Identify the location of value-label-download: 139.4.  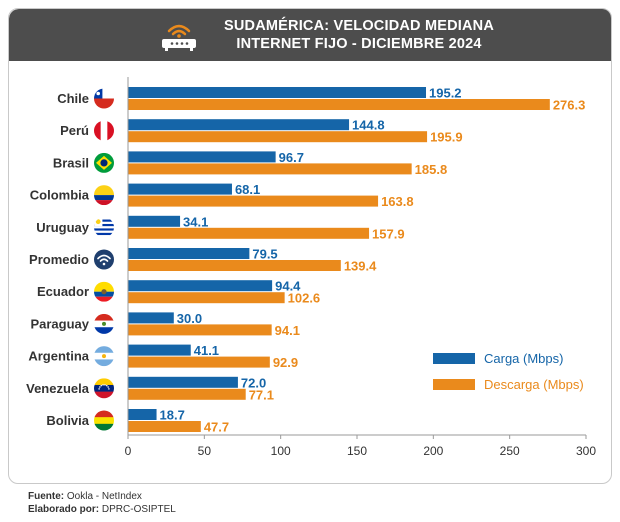
(360, 266).